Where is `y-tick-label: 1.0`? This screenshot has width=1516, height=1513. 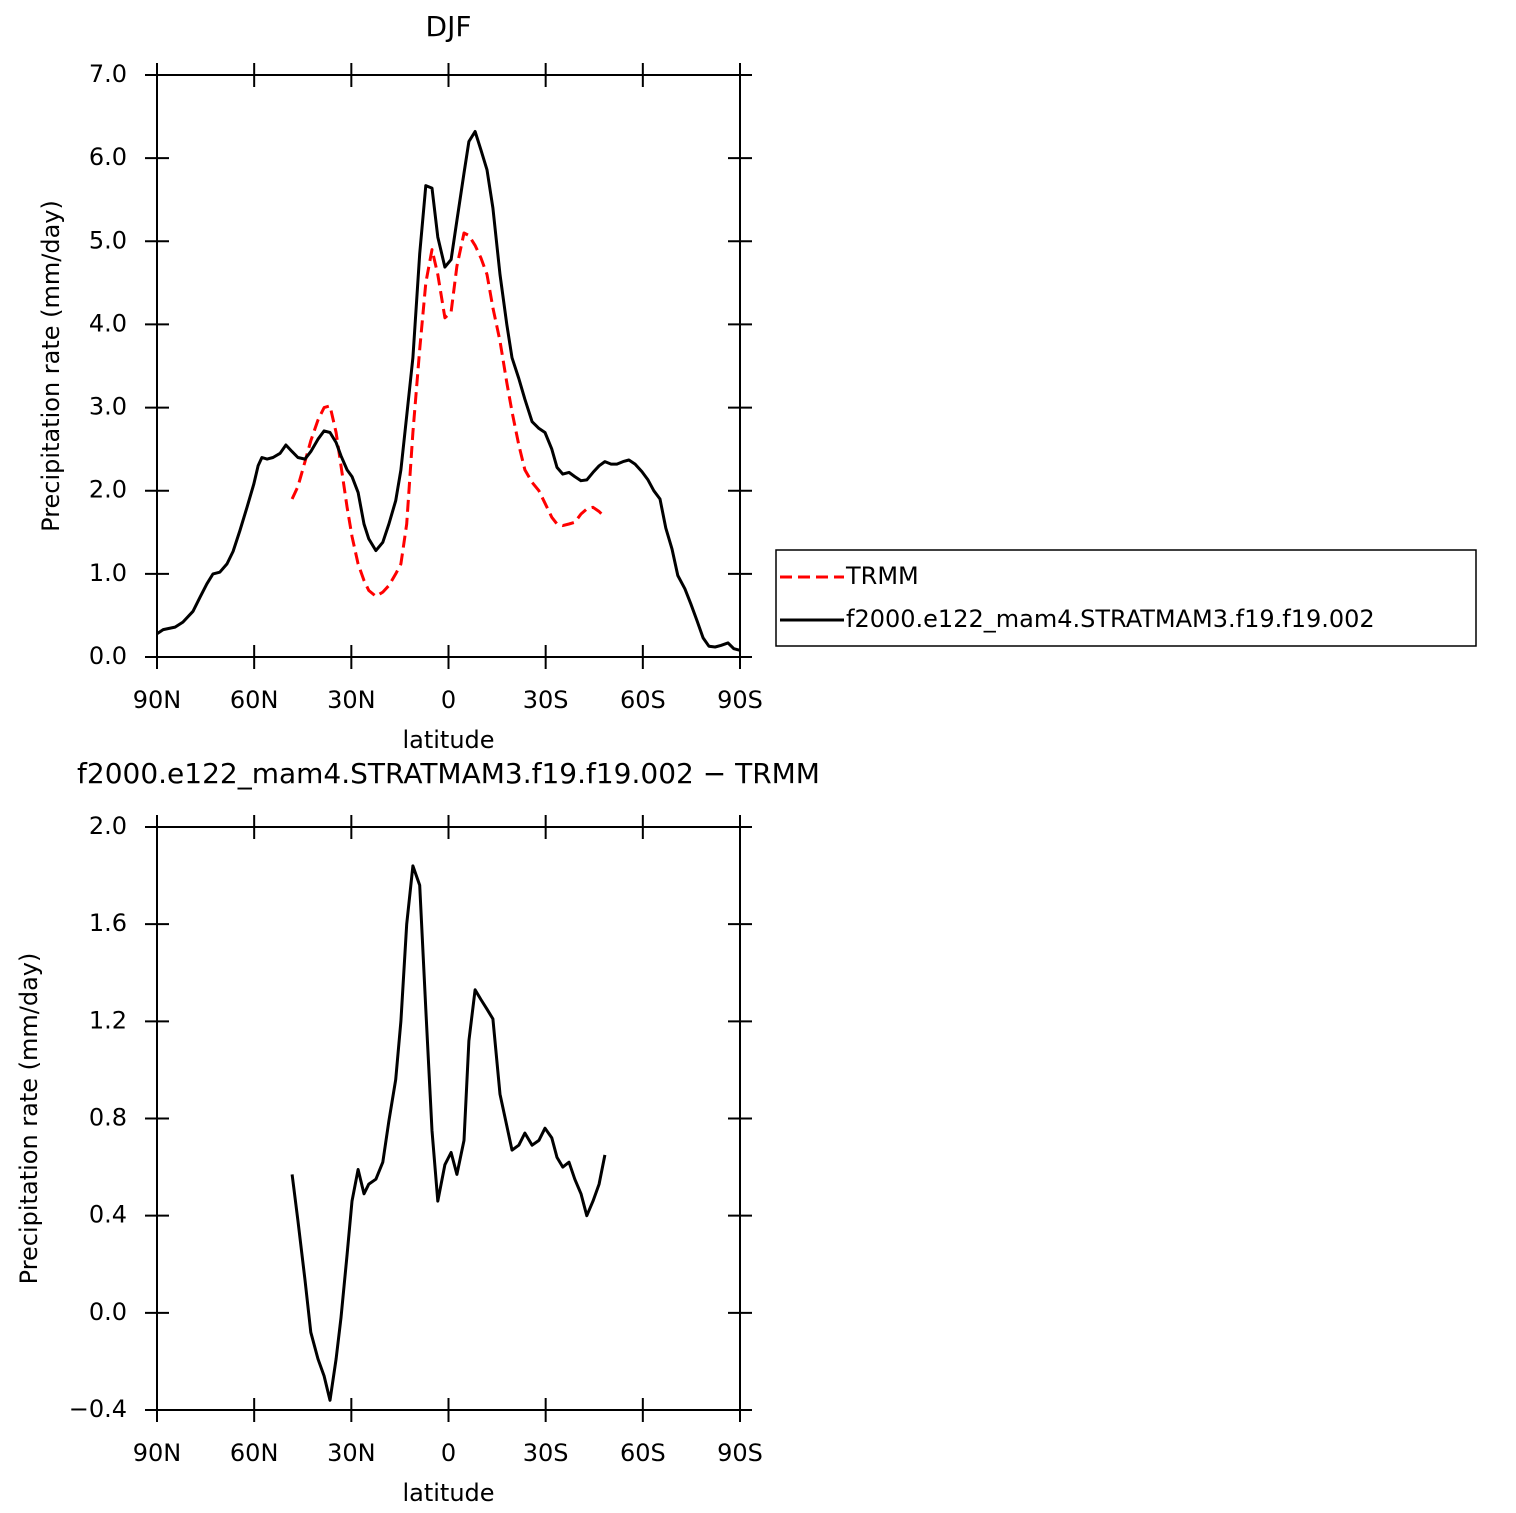
y-tick-label: 1.0 is located at coordinates (108, 573).